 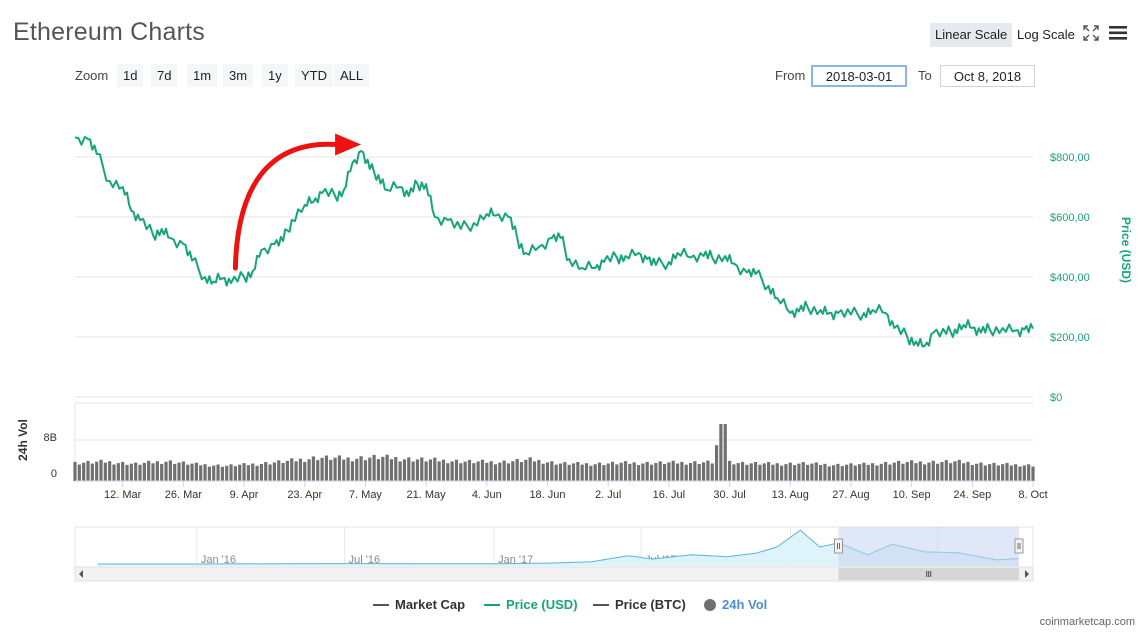 What do you see at coordinates (1070, 278) in the screenshot?
I see `y-tick-label: $400,00` at bounding box center [1070, 278].